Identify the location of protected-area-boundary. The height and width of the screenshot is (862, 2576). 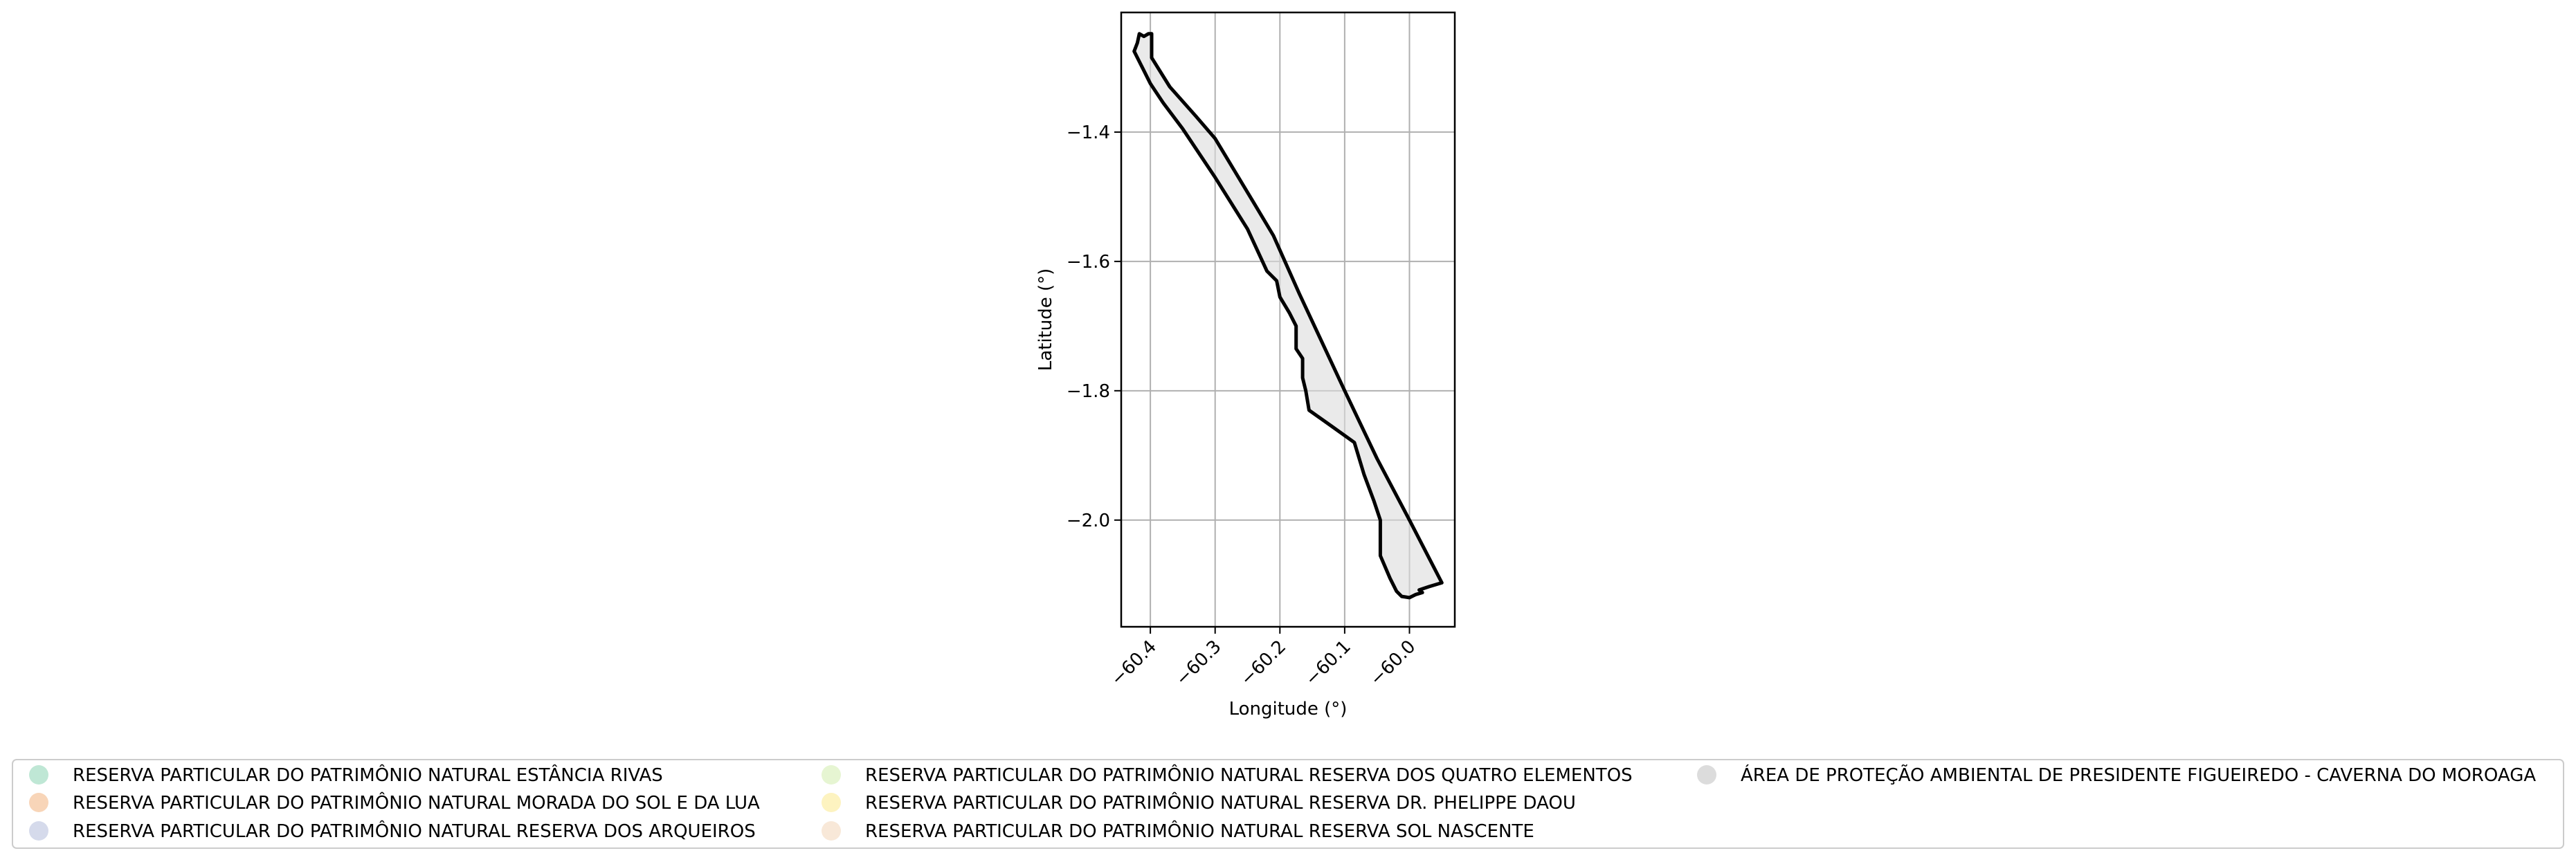
(1288, 316).